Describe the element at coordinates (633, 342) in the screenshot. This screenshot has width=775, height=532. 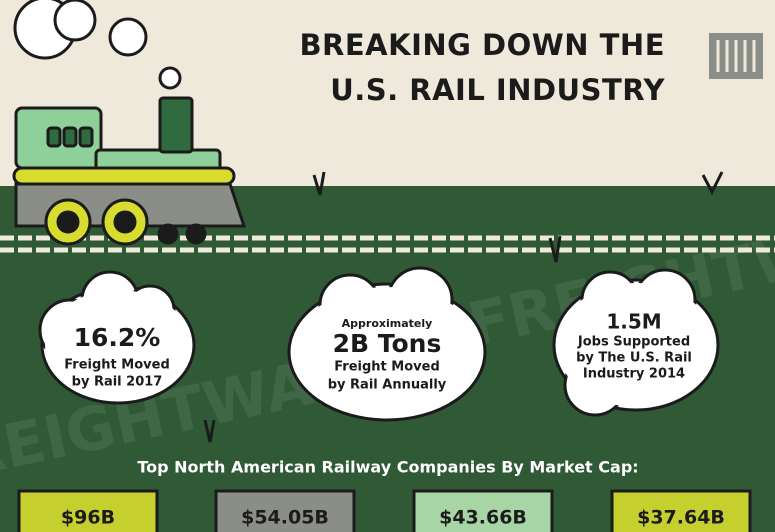
I see `stat-label: Jobs Supported` at that location.